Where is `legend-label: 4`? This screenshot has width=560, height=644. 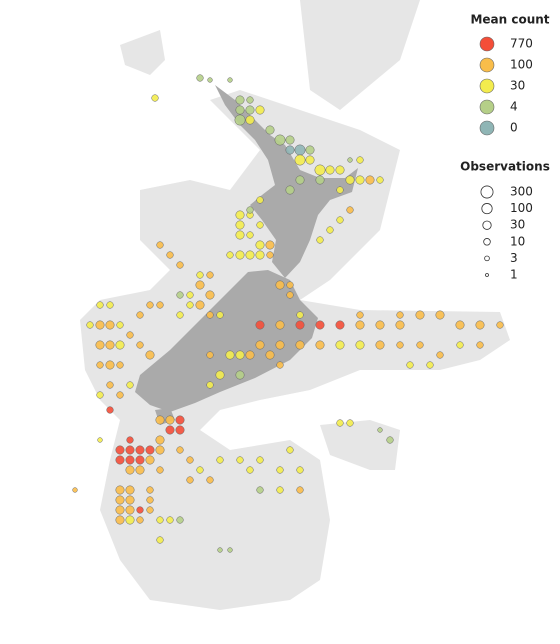
legend-label: 4 is located at coordinates (514, 107).